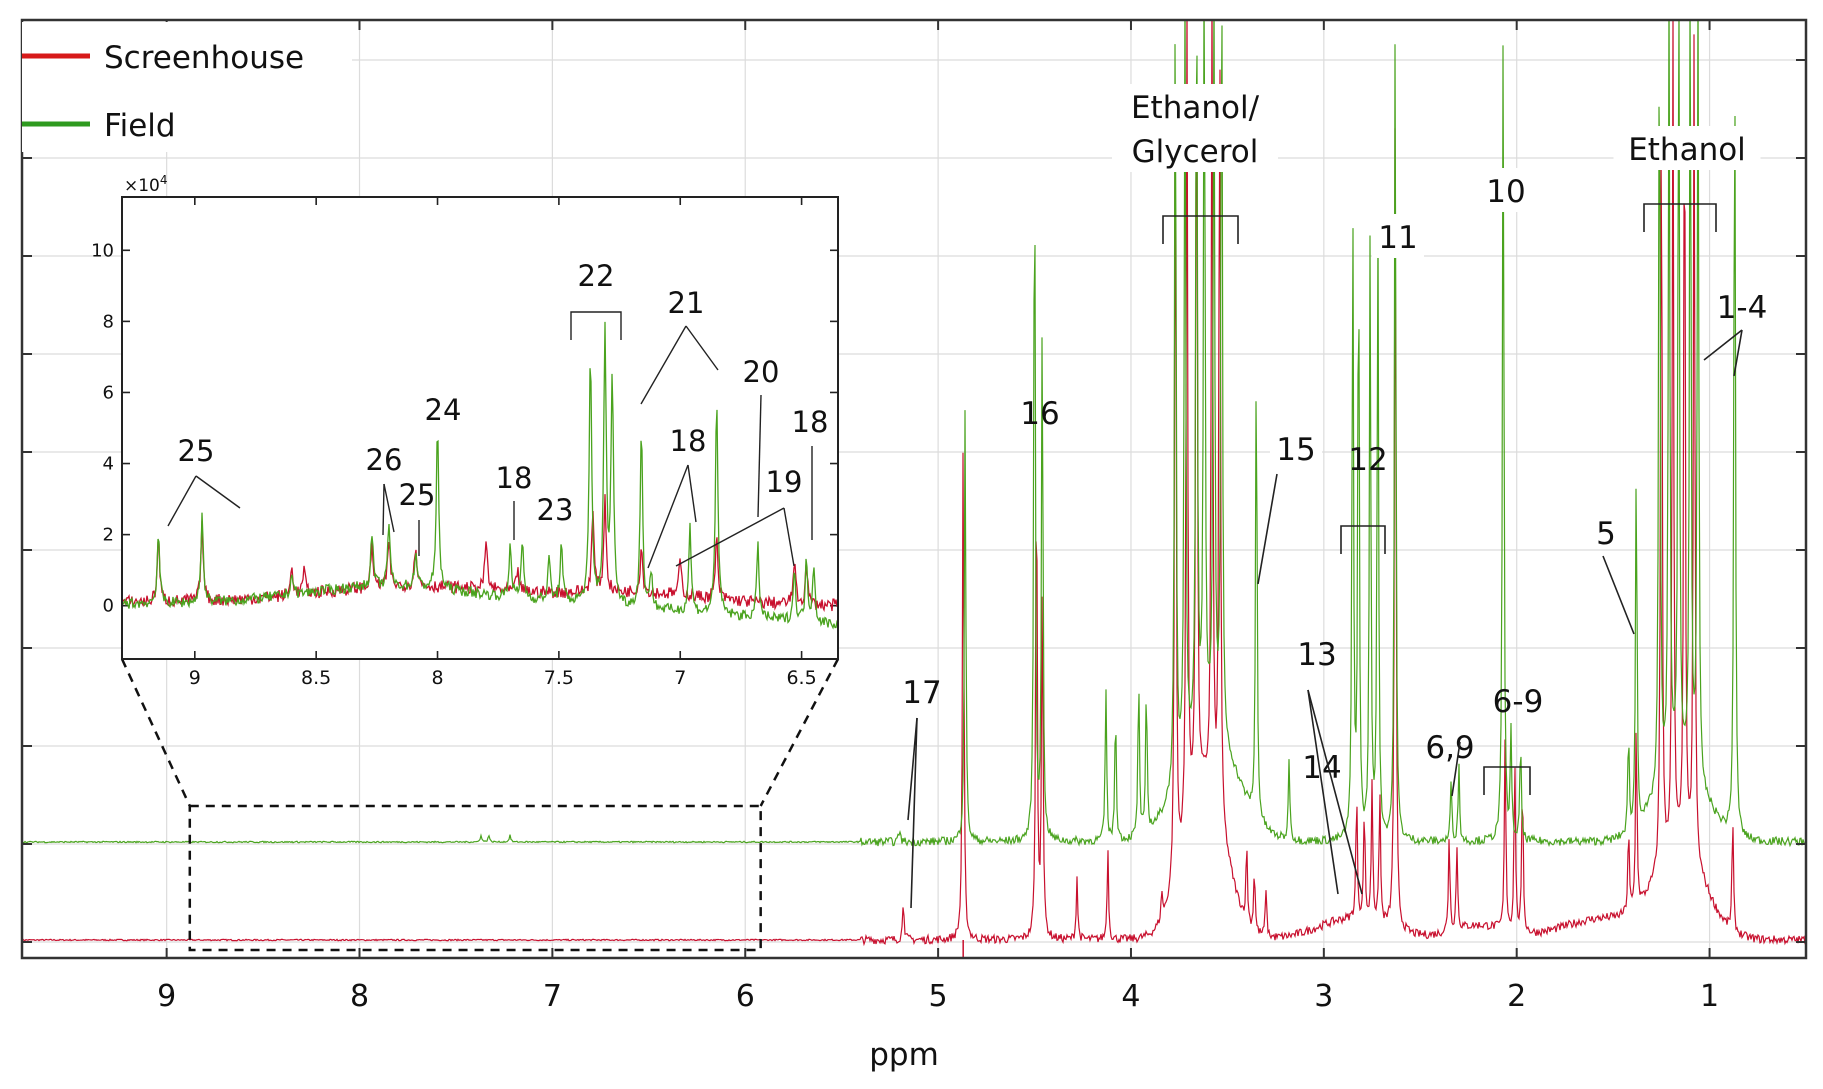  I want to click on inset-leader-21b, so click(702, 348).